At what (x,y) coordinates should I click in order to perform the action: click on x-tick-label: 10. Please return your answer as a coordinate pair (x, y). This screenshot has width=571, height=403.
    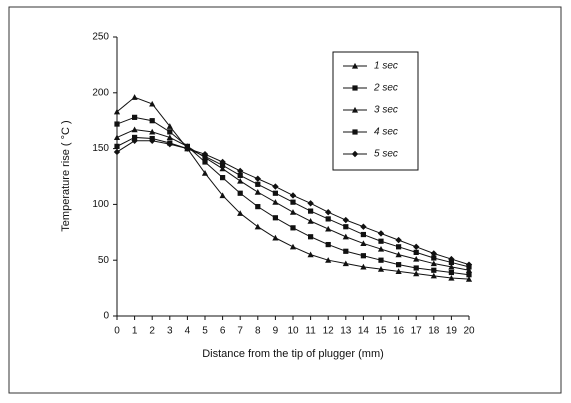
    Looking at the image, I should click on (293, 331).